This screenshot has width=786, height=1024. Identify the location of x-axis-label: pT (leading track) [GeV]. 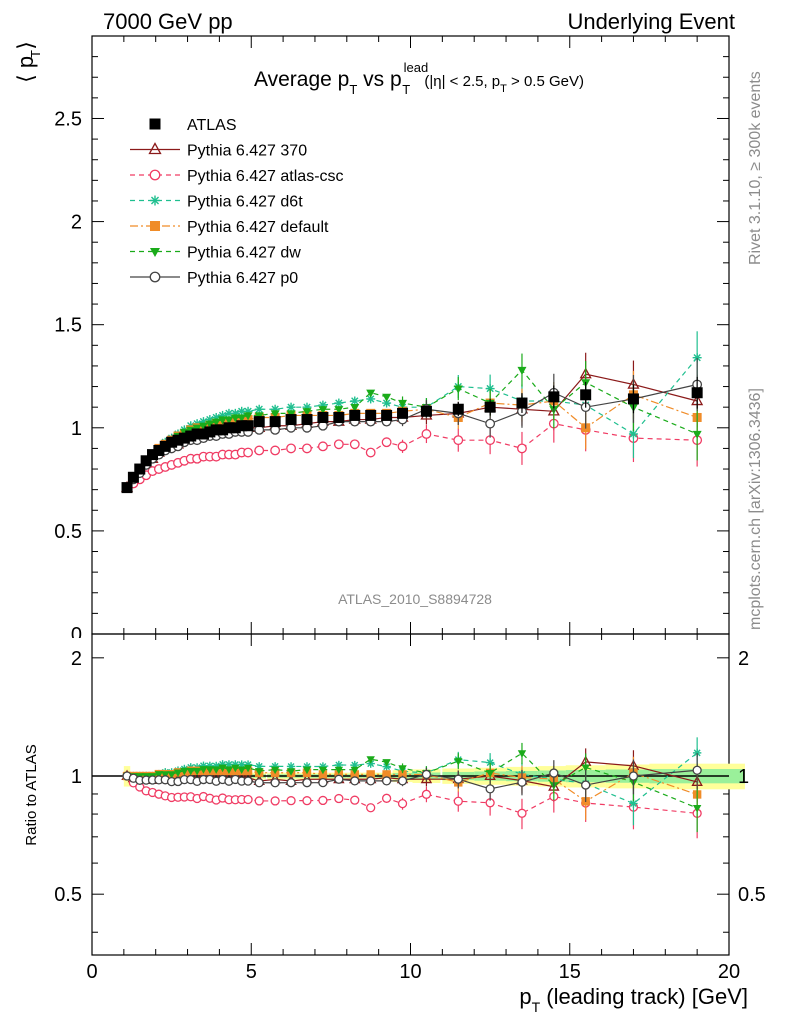
(633, 999).